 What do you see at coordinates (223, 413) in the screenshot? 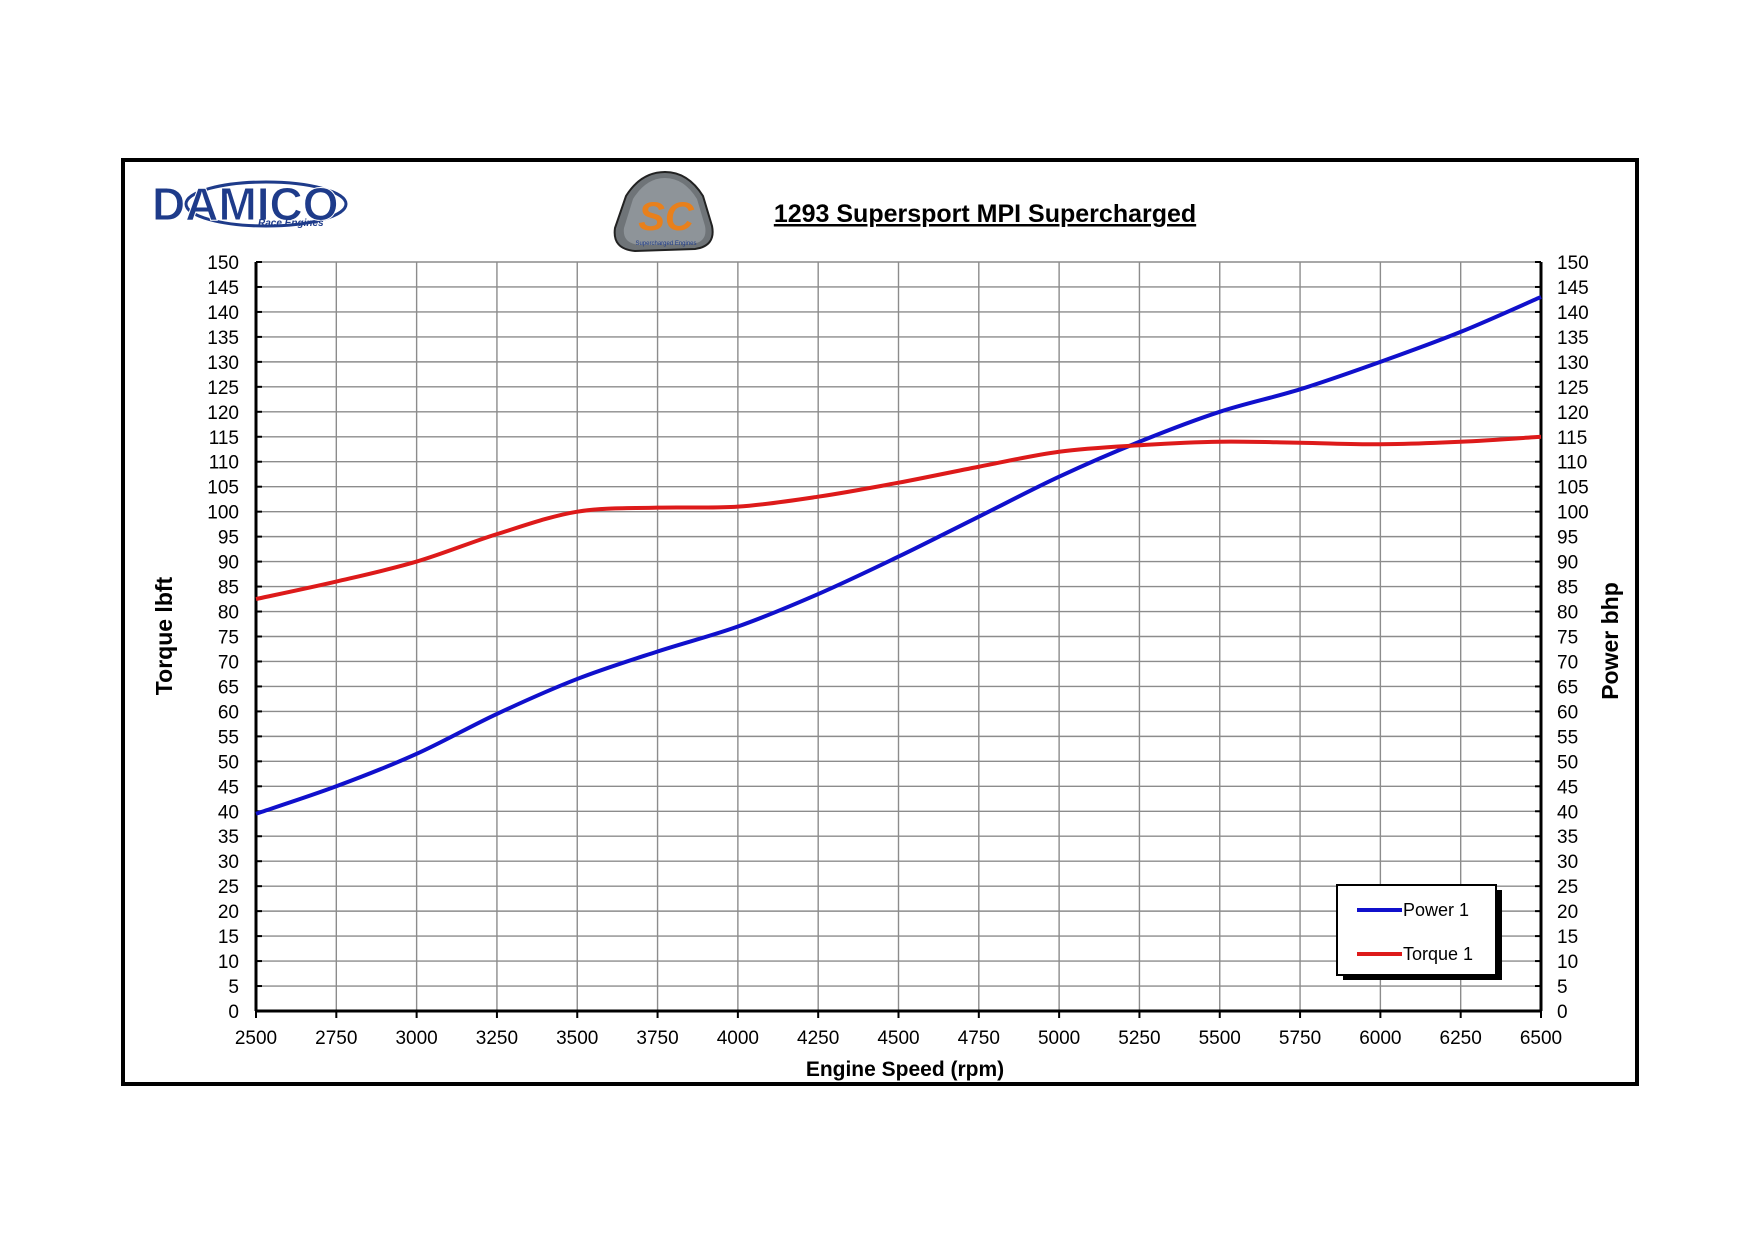
I see `y-tick-label-left: 120` at bounding box center [223, 413].